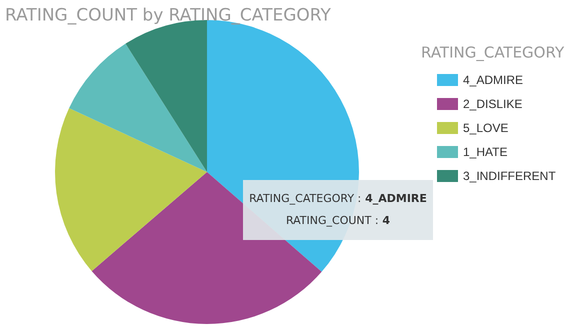 This screenshot has width=579, height=331. Describe the element at coordinates (485, 152) in the screenshot. I see `legend-label: 1_HATE` at that location.